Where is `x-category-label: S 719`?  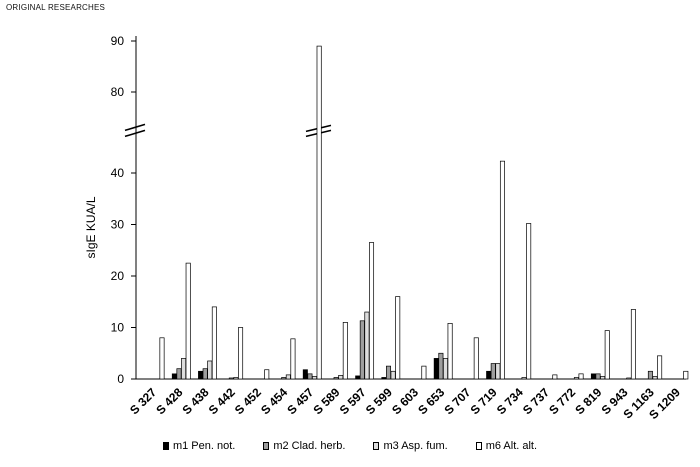 x-category-label: S 719 is located at coordinates (484, 401).